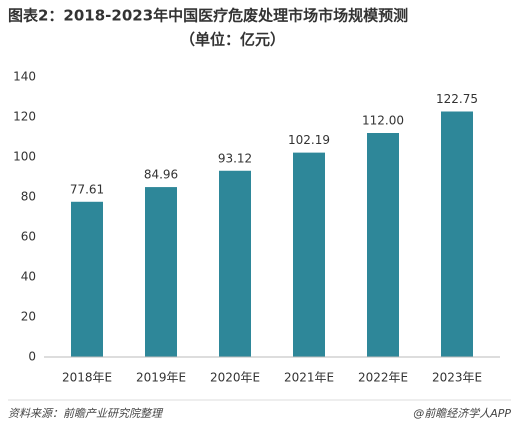  I want to click on value-label: 84.96, so click(161, 175).